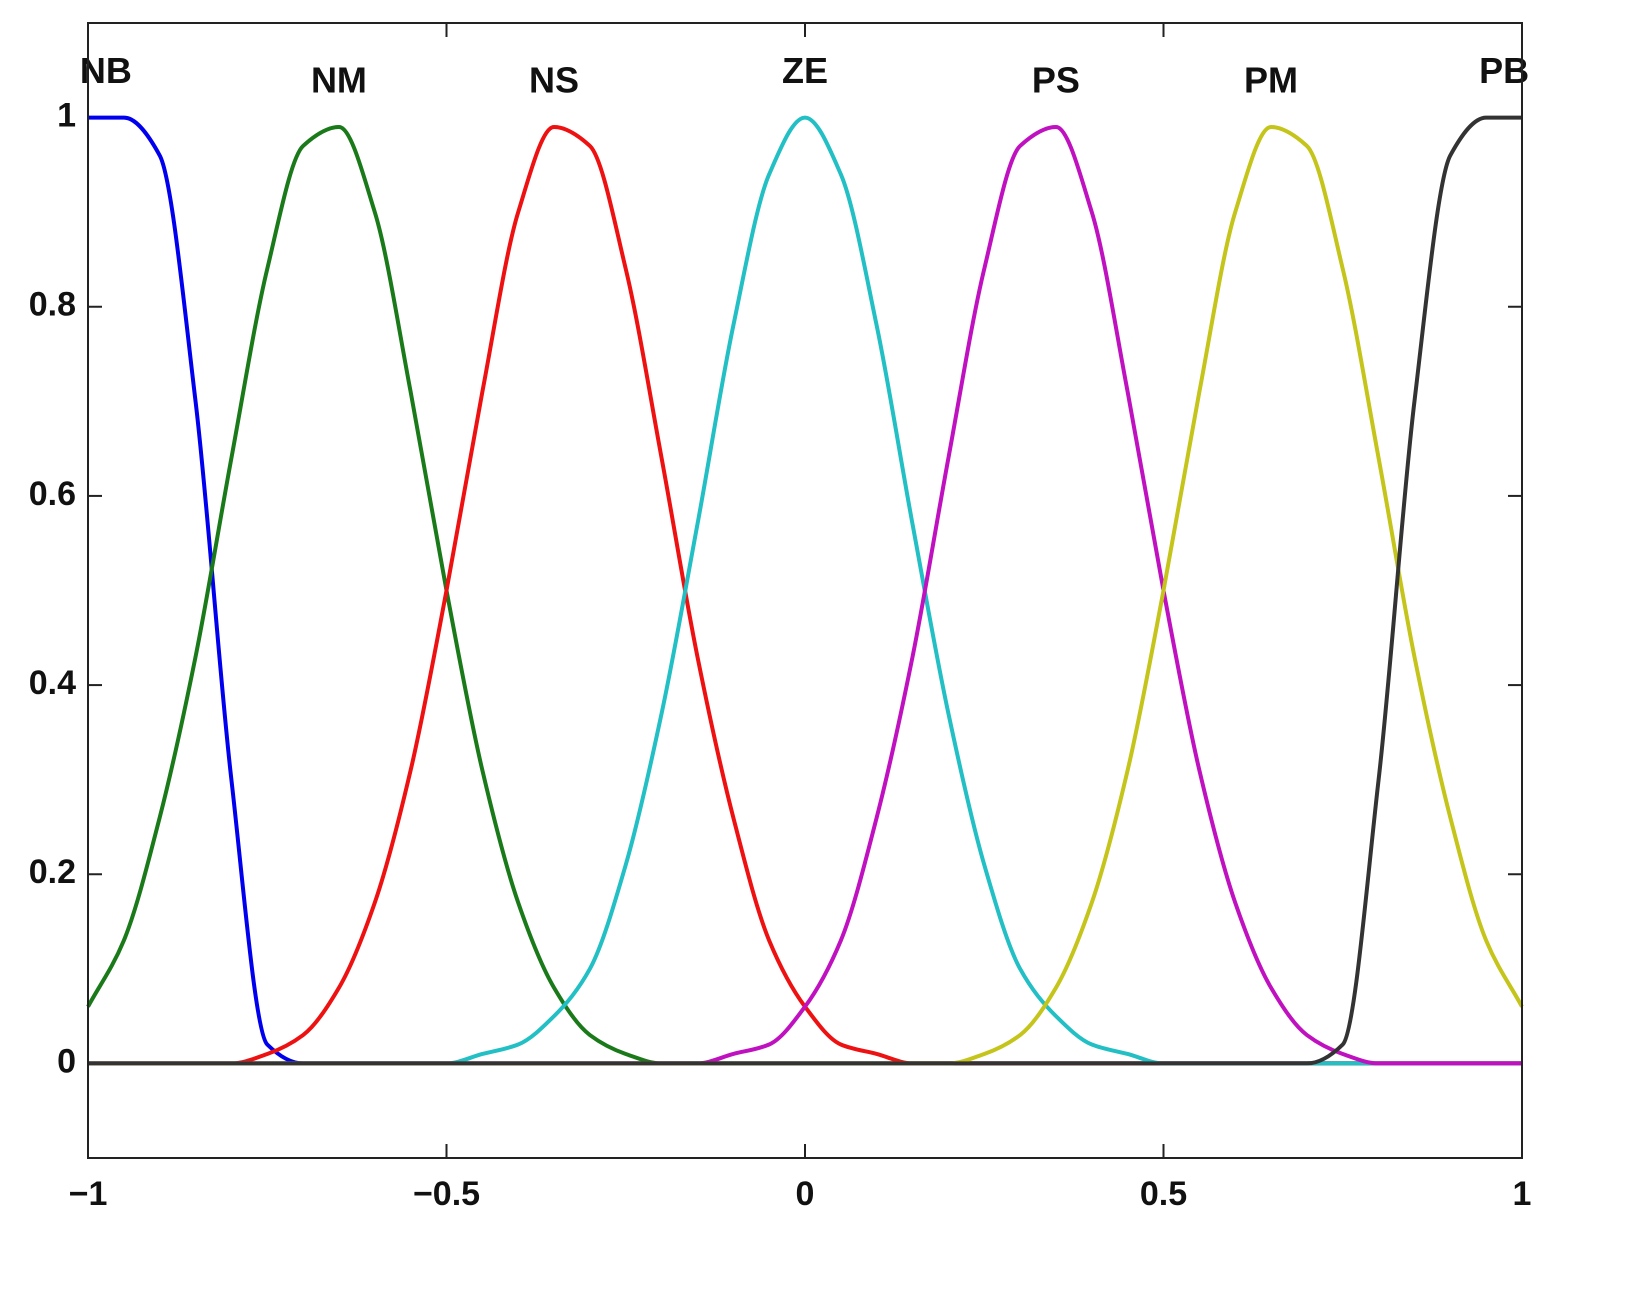  Describe the element at coordinates (66, 116) in the screenshot. I see `y-tick-label: 1` at that location.